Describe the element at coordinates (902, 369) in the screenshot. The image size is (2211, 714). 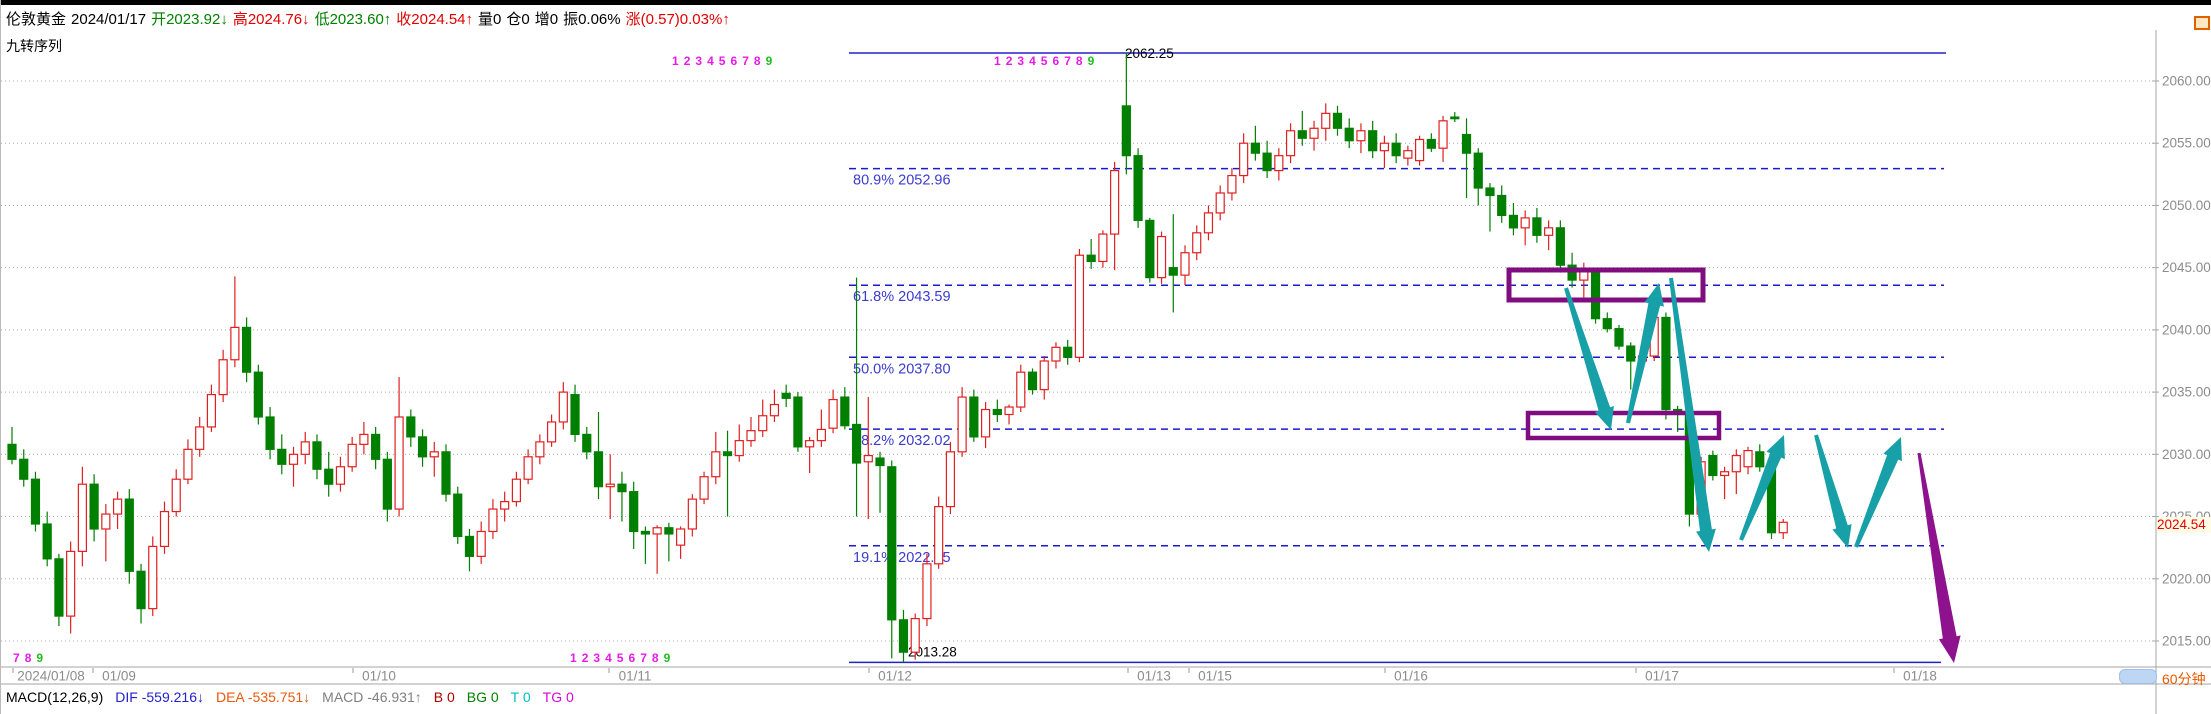
I see `chart-text: 50.0% 2037.80` at that location.